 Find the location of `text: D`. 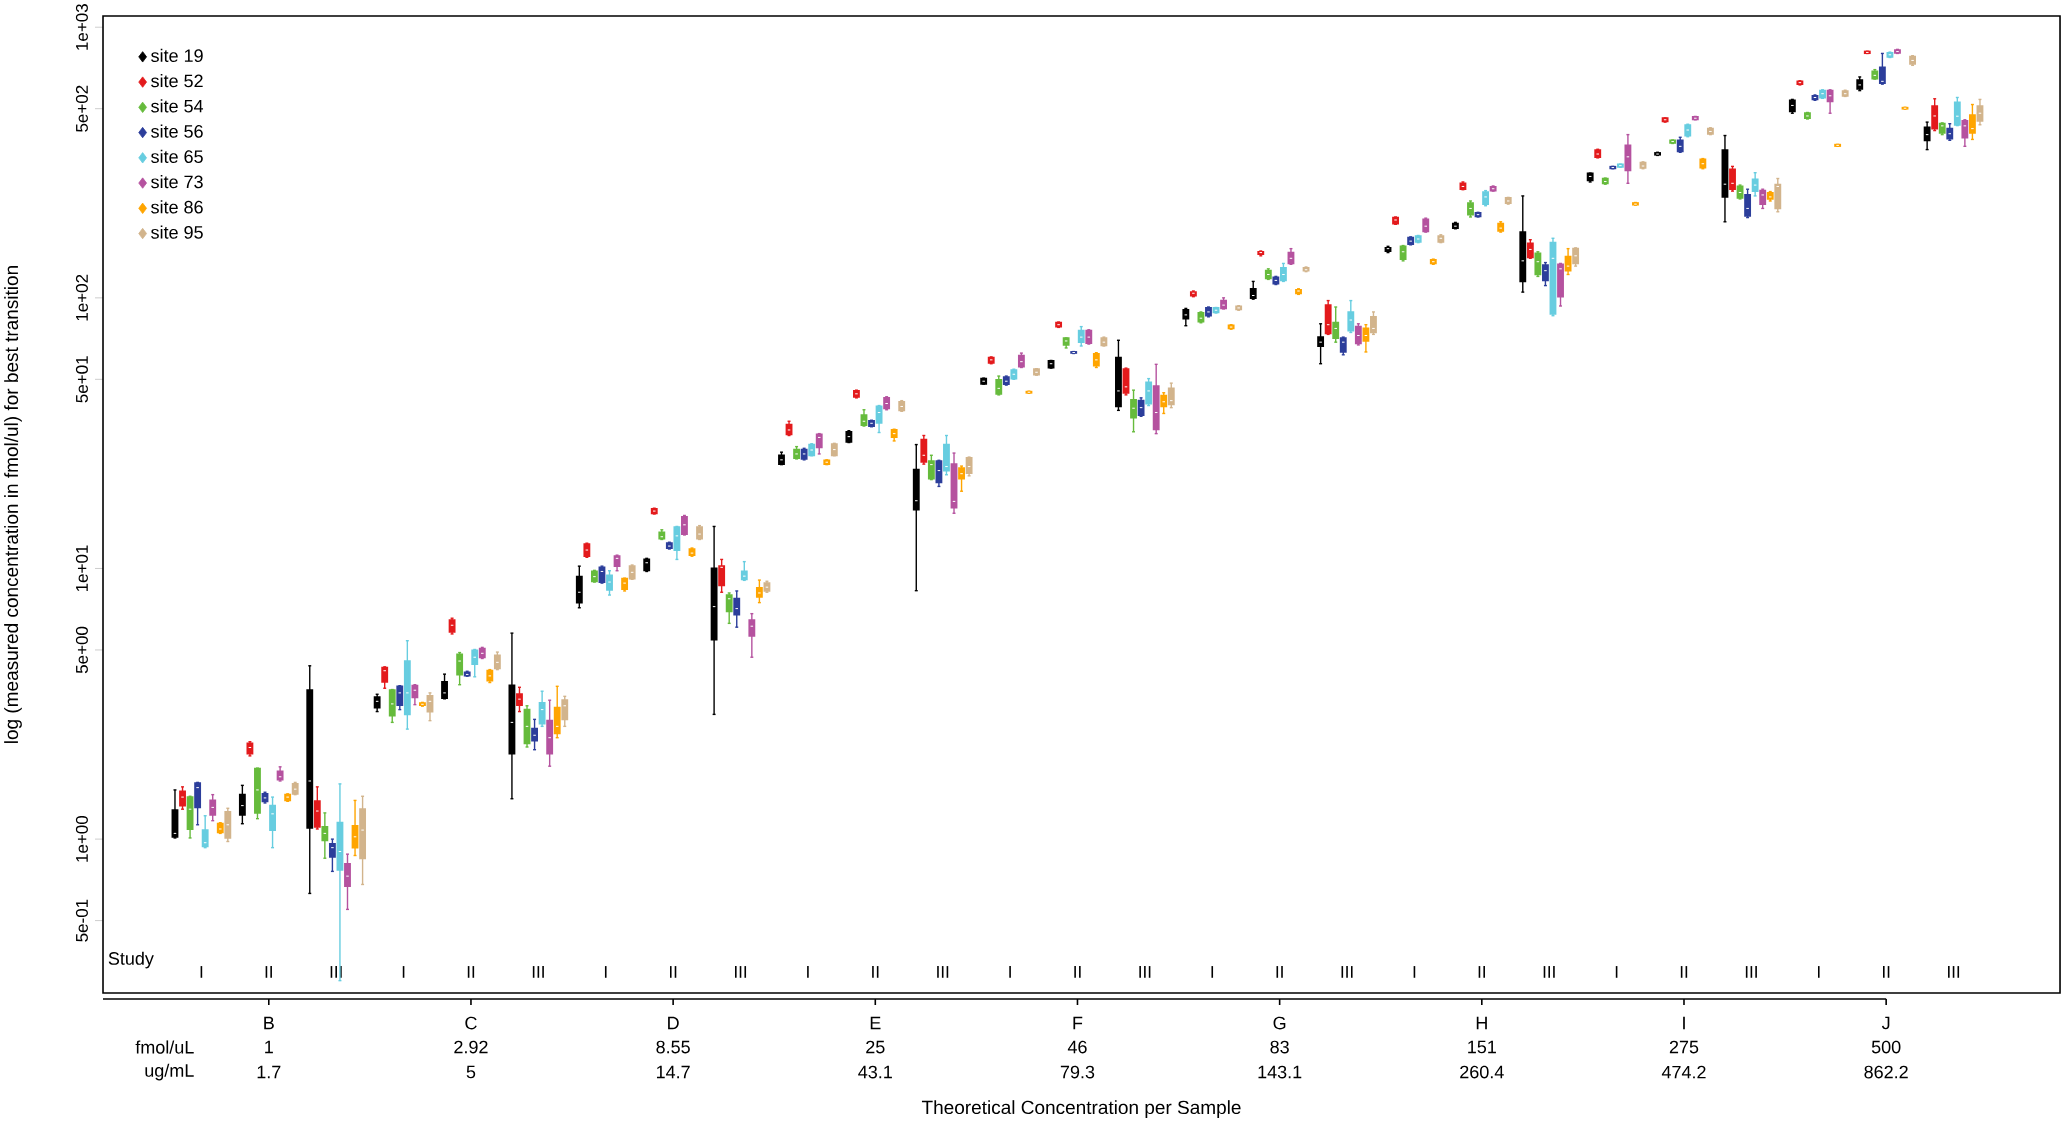

text: D is located at coordinates (673, 1023).